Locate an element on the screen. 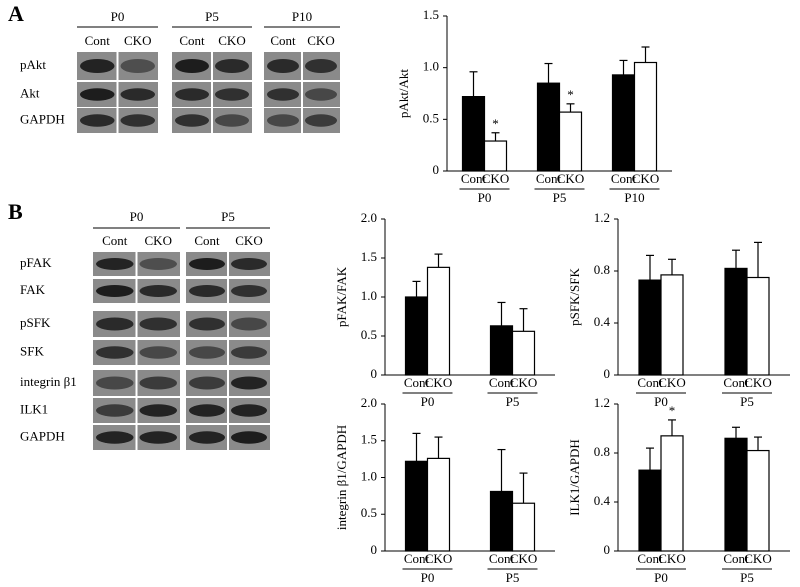 The image size is (800, 587). blot-row-label: integrin β1 is located at coordinates (48, 381).